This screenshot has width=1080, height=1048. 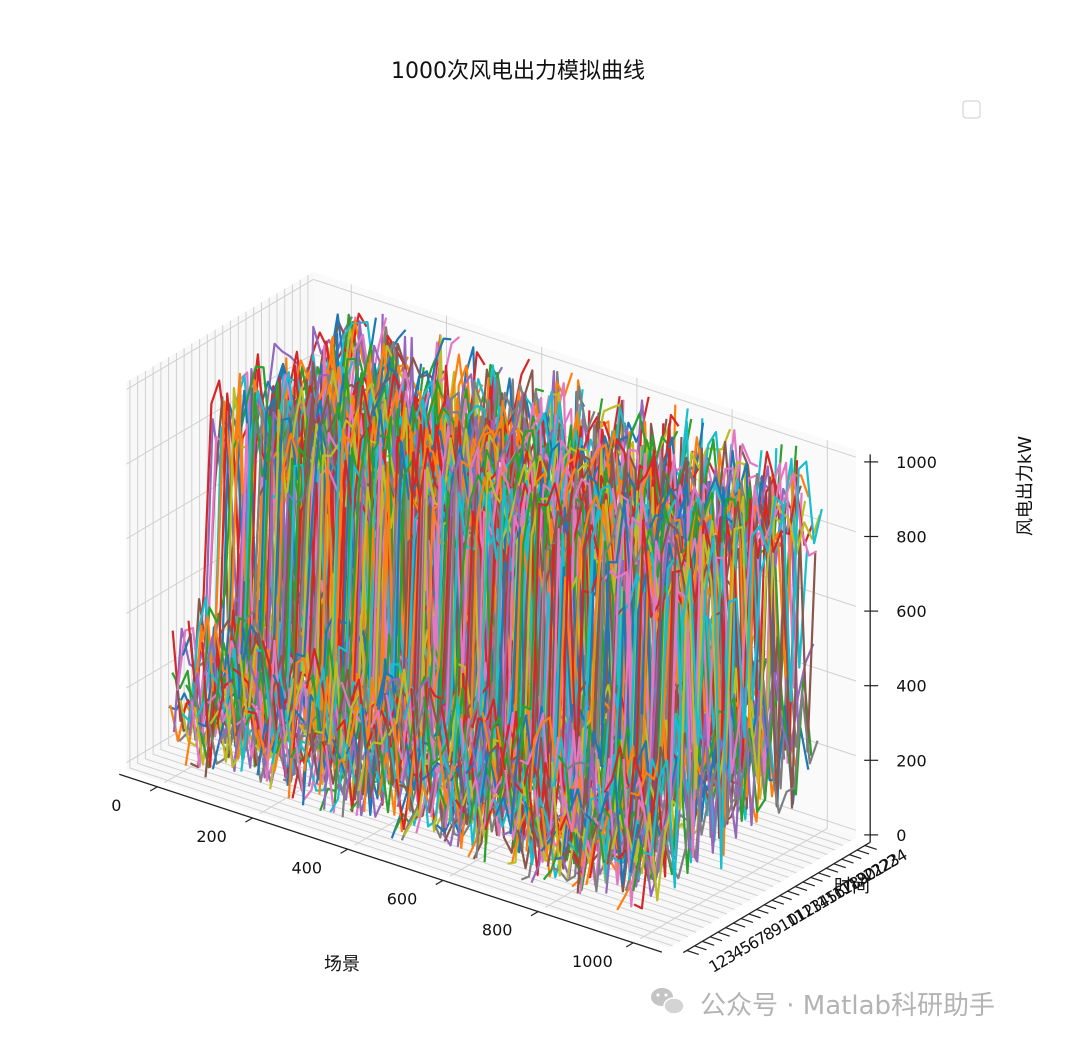 What do you see at coordinates (916, 462) in the screenshot?
I see `z-tick-label: 1000` at bounding box center [916, 462].